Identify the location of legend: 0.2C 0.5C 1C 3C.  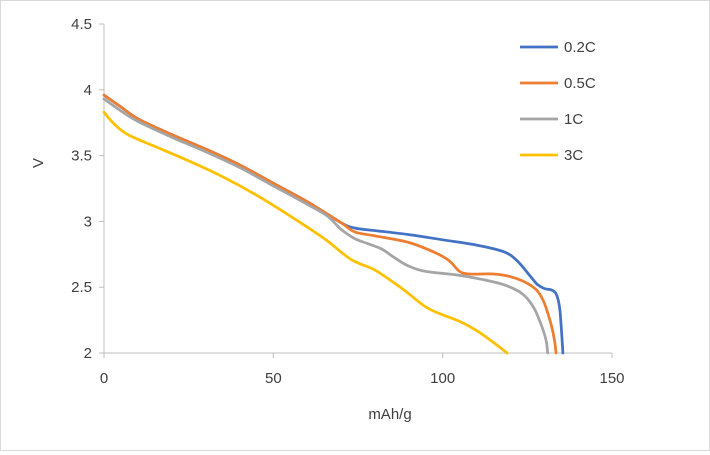
(558, 101).